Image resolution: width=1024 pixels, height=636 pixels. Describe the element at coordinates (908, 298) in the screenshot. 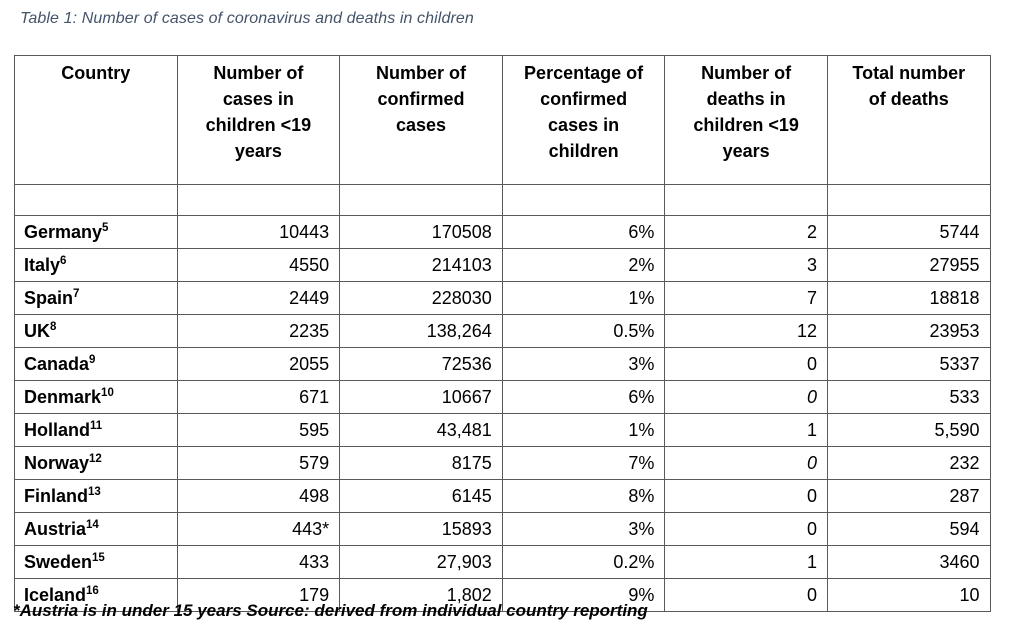

I see `total-deaths-cell: 18818` at that location.